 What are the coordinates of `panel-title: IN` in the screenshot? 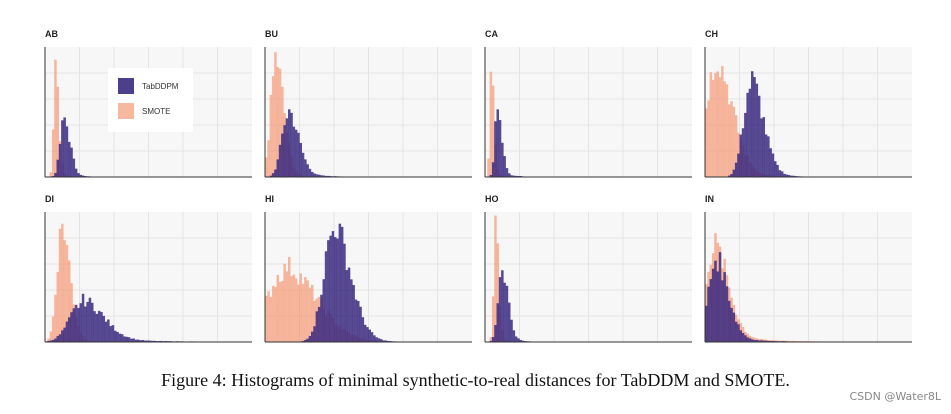 It's located at (709, 199).